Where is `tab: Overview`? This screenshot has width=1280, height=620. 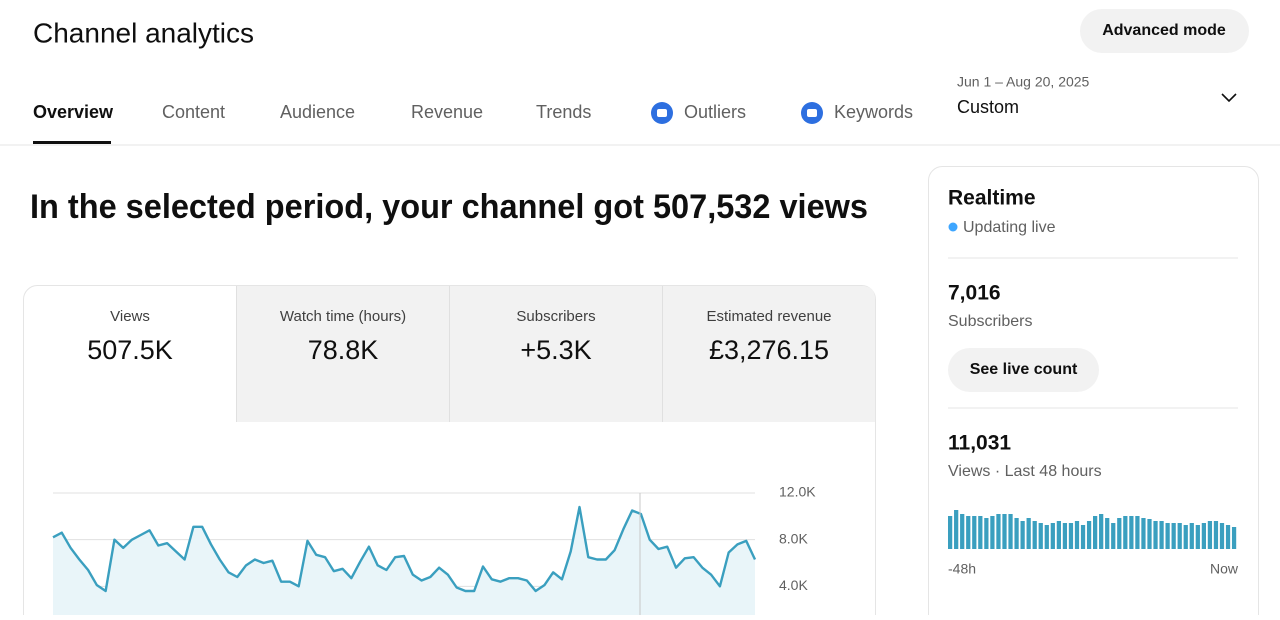 tab: Overview is located at coordinates (73, 112).